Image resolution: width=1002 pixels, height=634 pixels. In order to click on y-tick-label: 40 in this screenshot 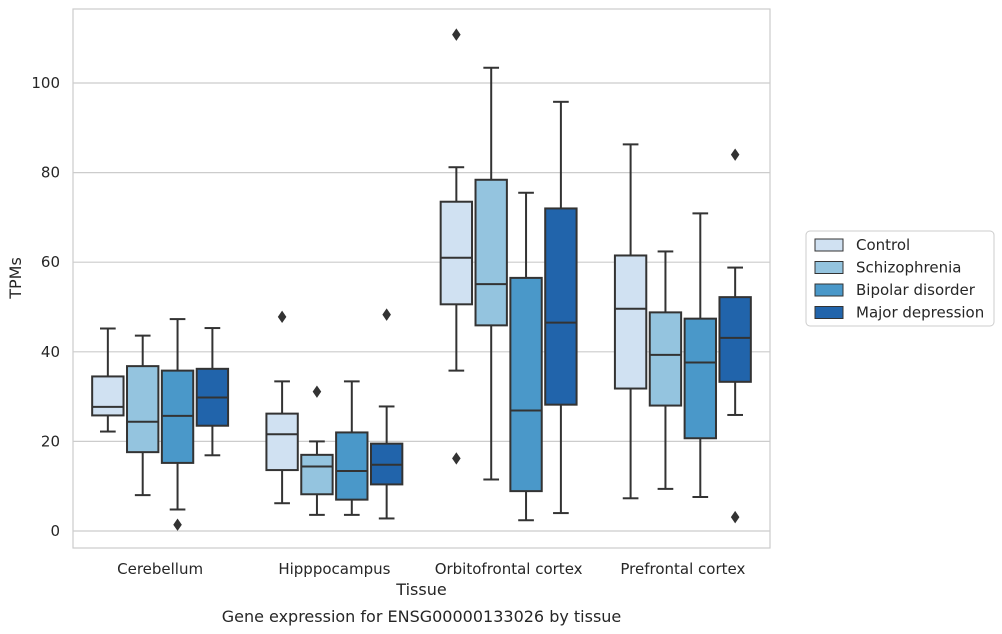, I will do `click(50, 352)`.